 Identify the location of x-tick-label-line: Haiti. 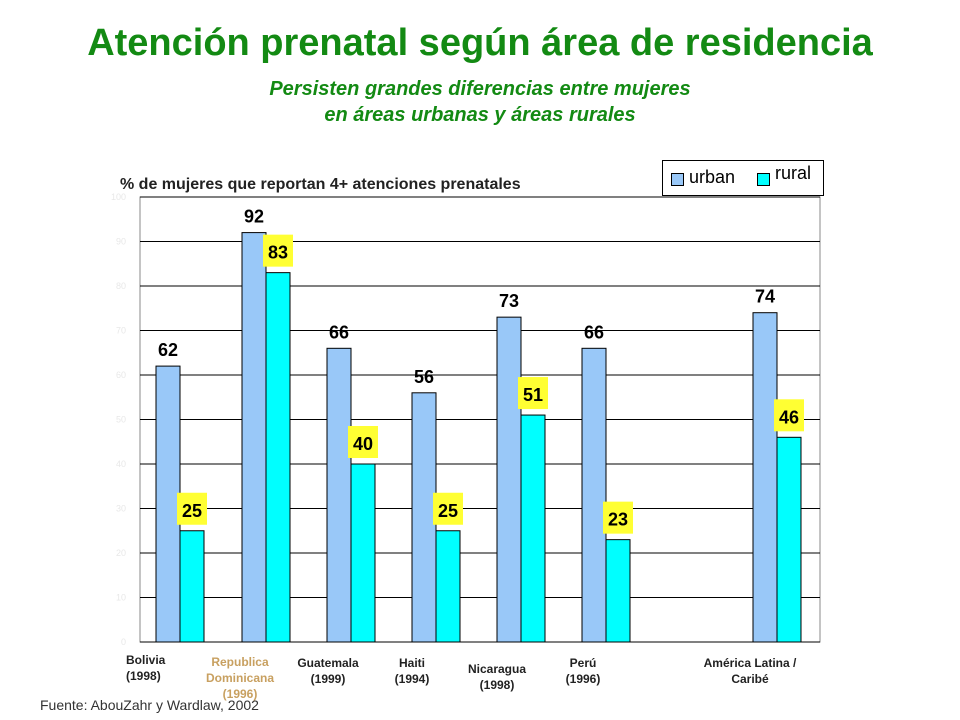
(411, 663).